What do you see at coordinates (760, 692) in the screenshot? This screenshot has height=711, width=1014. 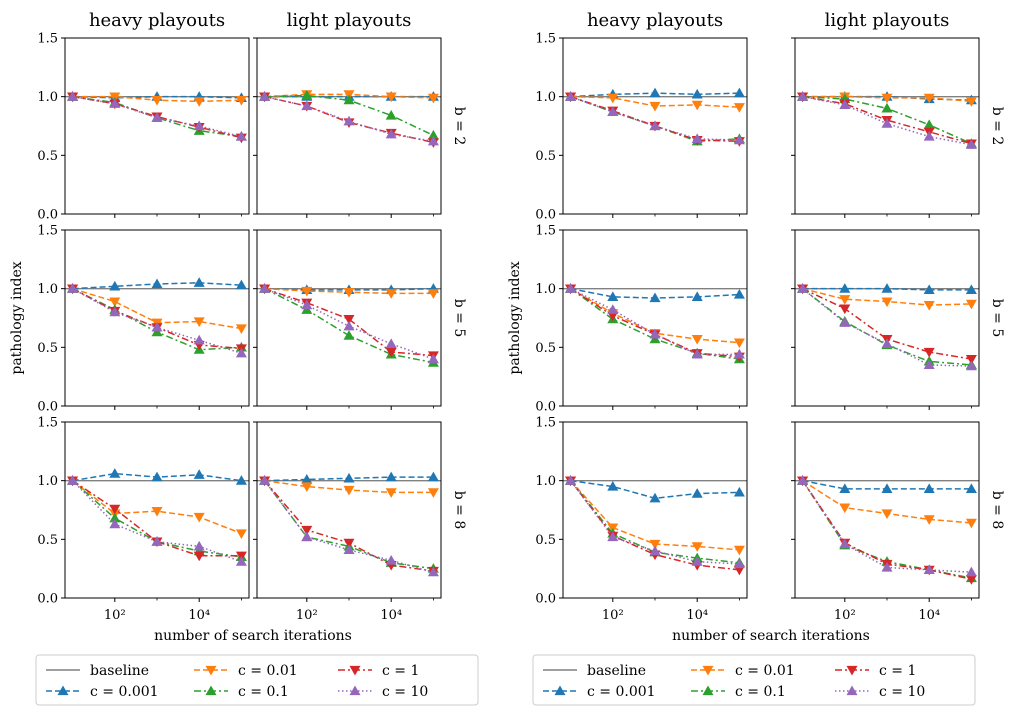 I see `legend-label: c = 0.1` at bounding box center [760, 692].